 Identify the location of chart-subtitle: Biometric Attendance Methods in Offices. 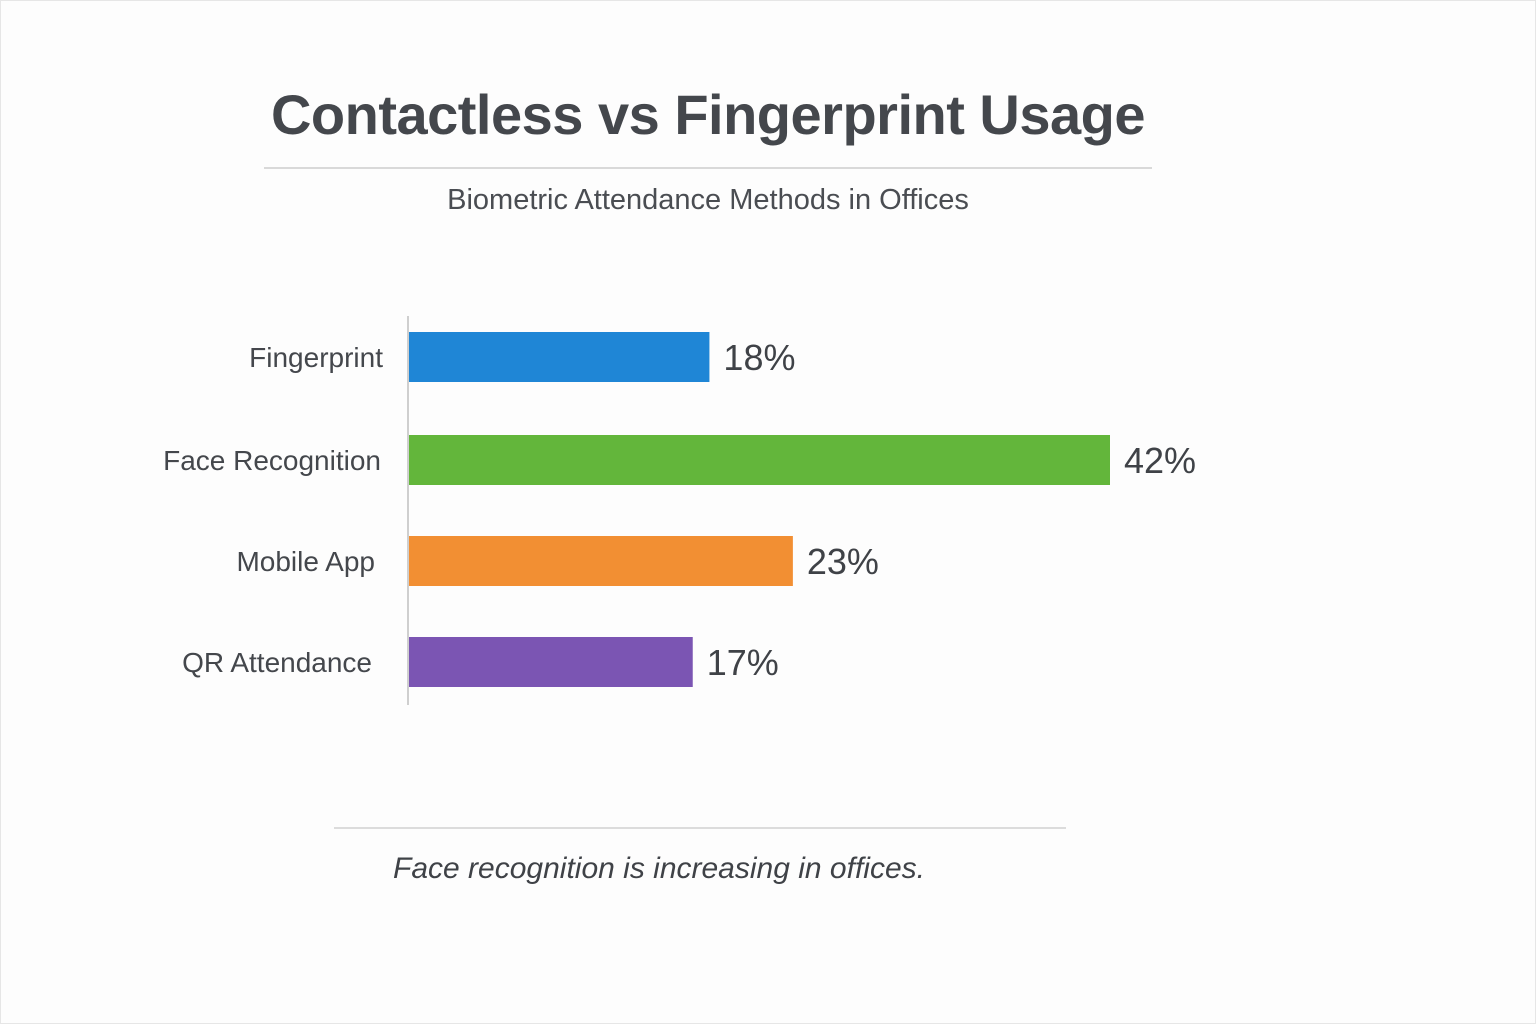
(708, 200).